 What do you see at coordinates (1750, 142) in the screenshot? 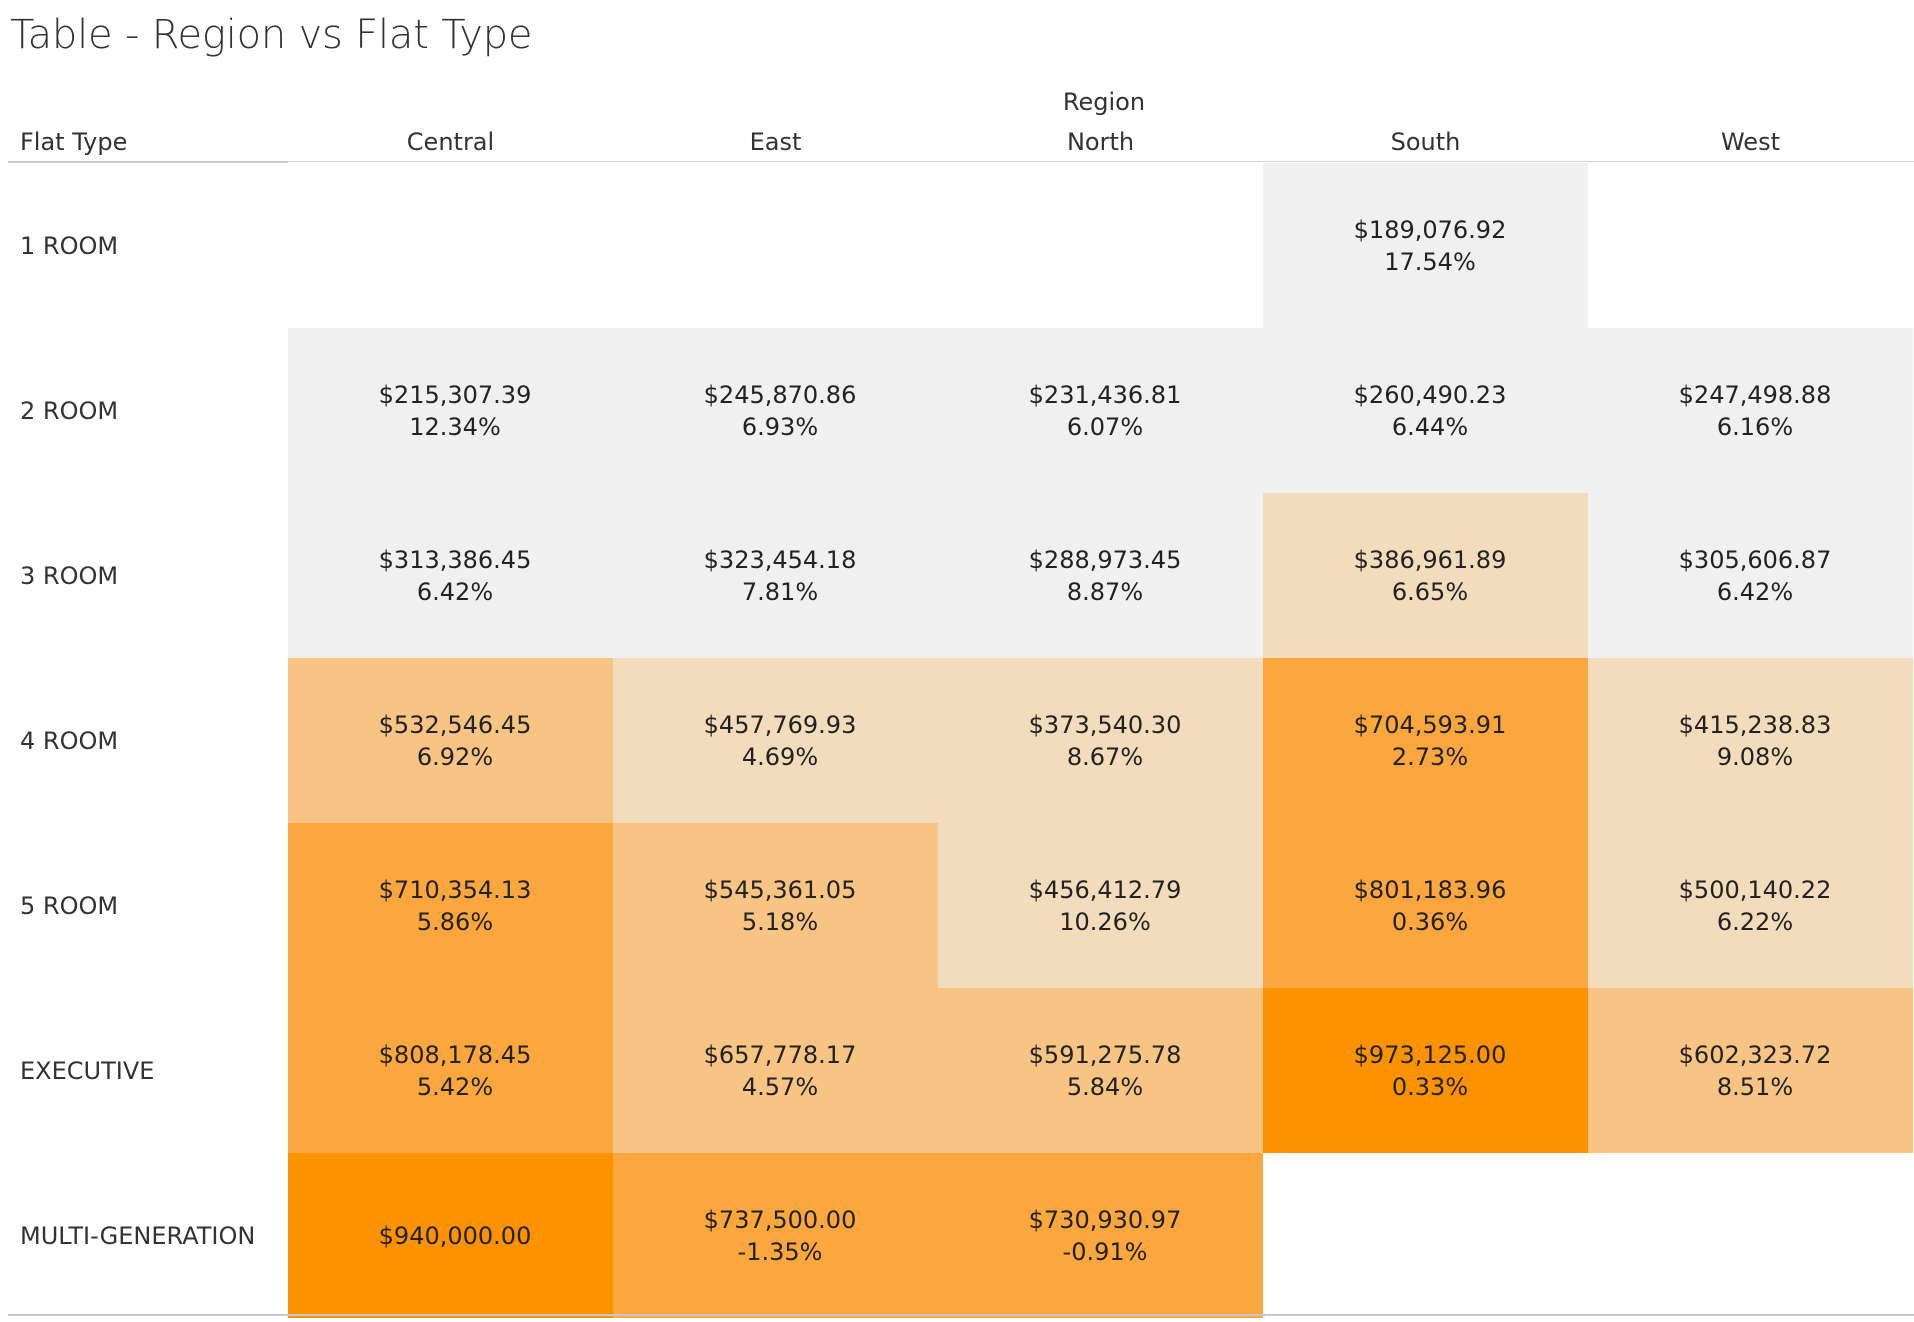
I see `column-header-west: West` at bounding box center [1750, 142].